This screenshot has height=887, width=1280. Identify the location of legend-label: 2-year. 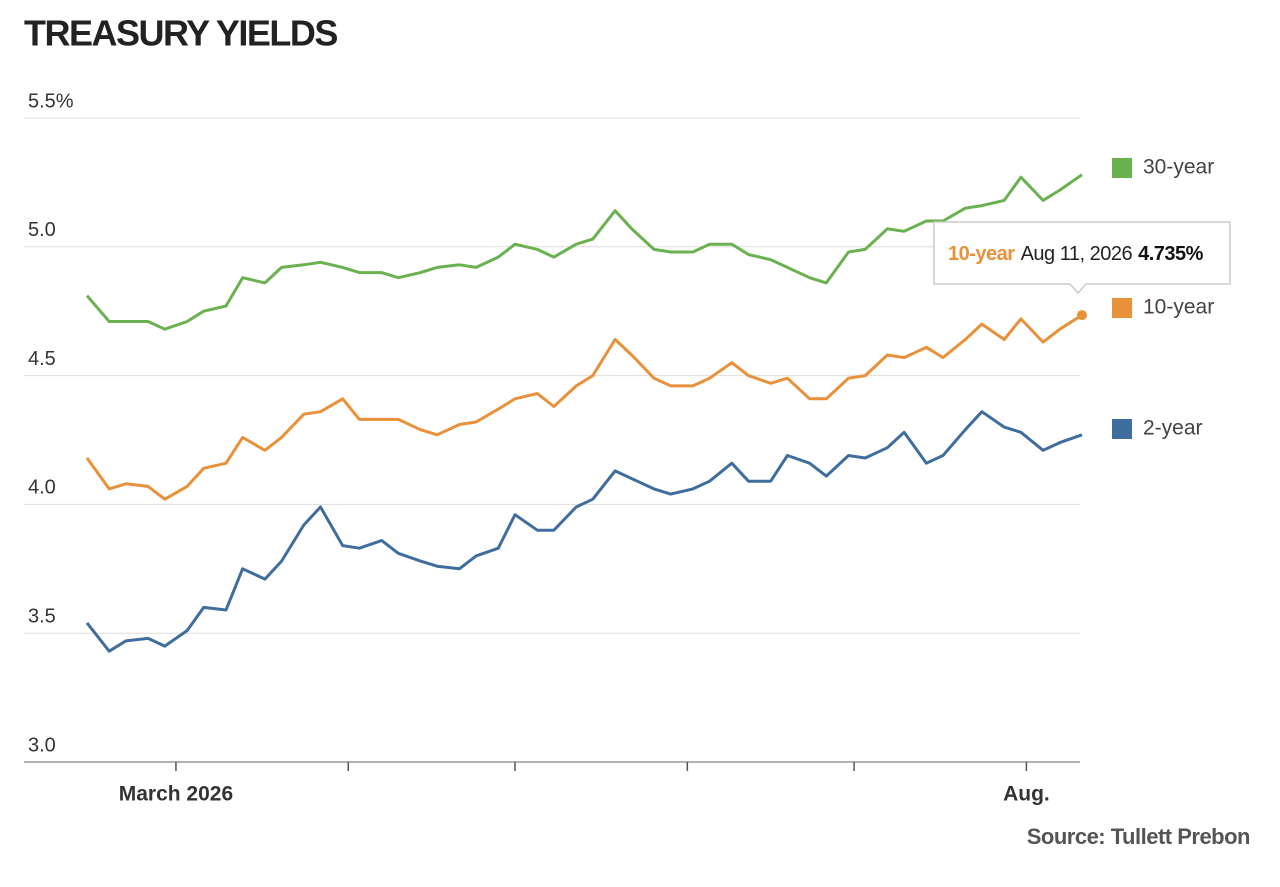
(1173, 428).